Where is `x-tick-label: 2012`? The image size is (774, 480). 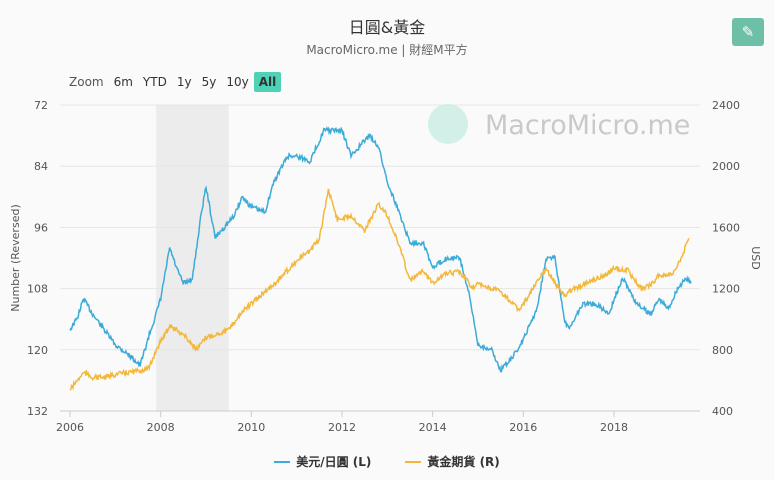
x-tick-label: 2012 is located at coordinates (342, 427).